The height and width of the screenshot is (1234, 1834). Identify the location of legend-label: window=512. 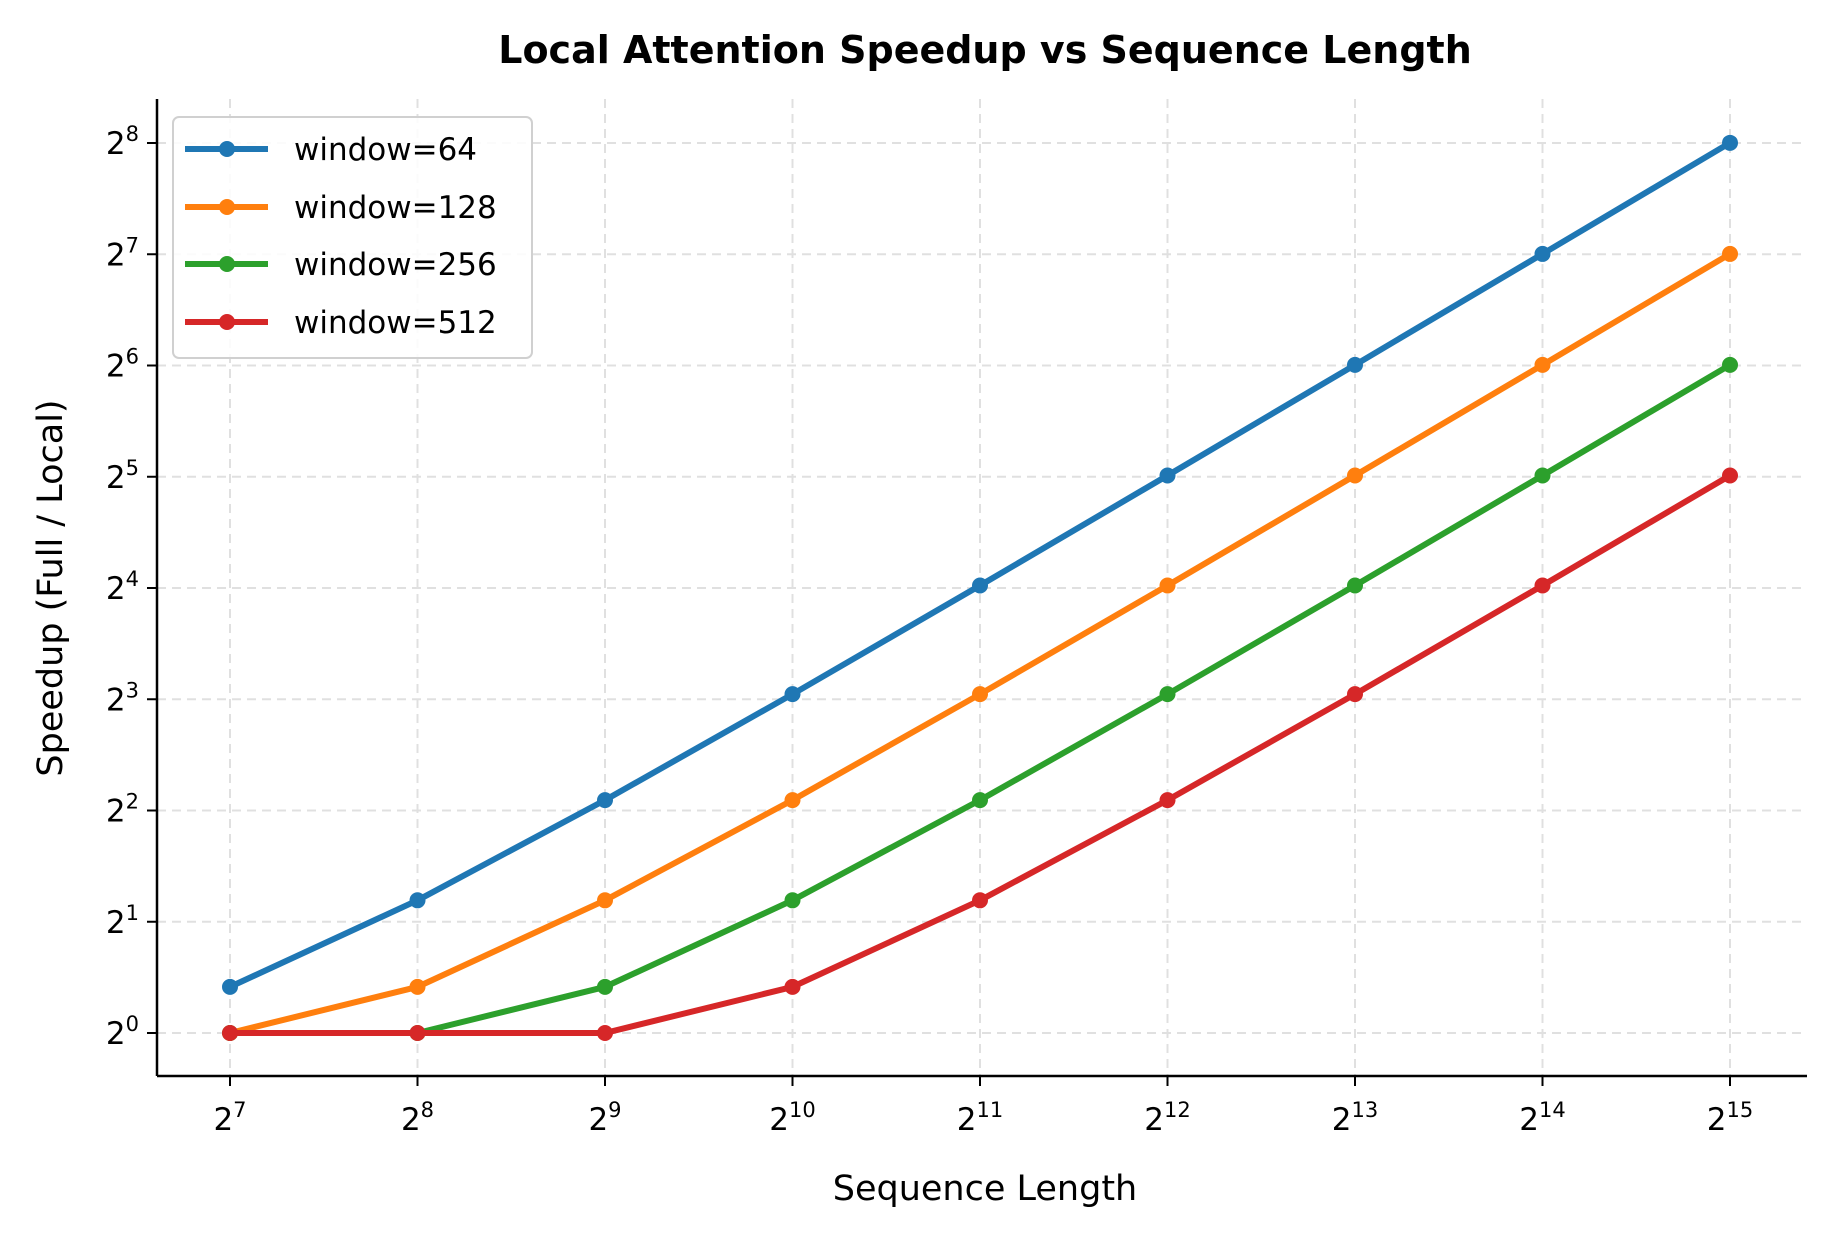
(395, 323).